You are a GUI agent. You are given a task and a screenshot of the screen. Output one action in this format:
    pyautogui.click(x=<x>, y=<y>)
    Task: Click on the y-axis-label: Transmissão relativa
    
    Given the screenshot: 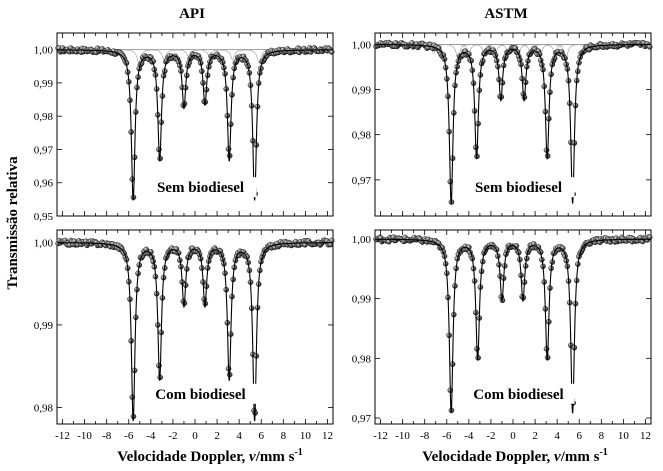 What is the action you would take?
    pyautogui.click(x=13, y=223)
    